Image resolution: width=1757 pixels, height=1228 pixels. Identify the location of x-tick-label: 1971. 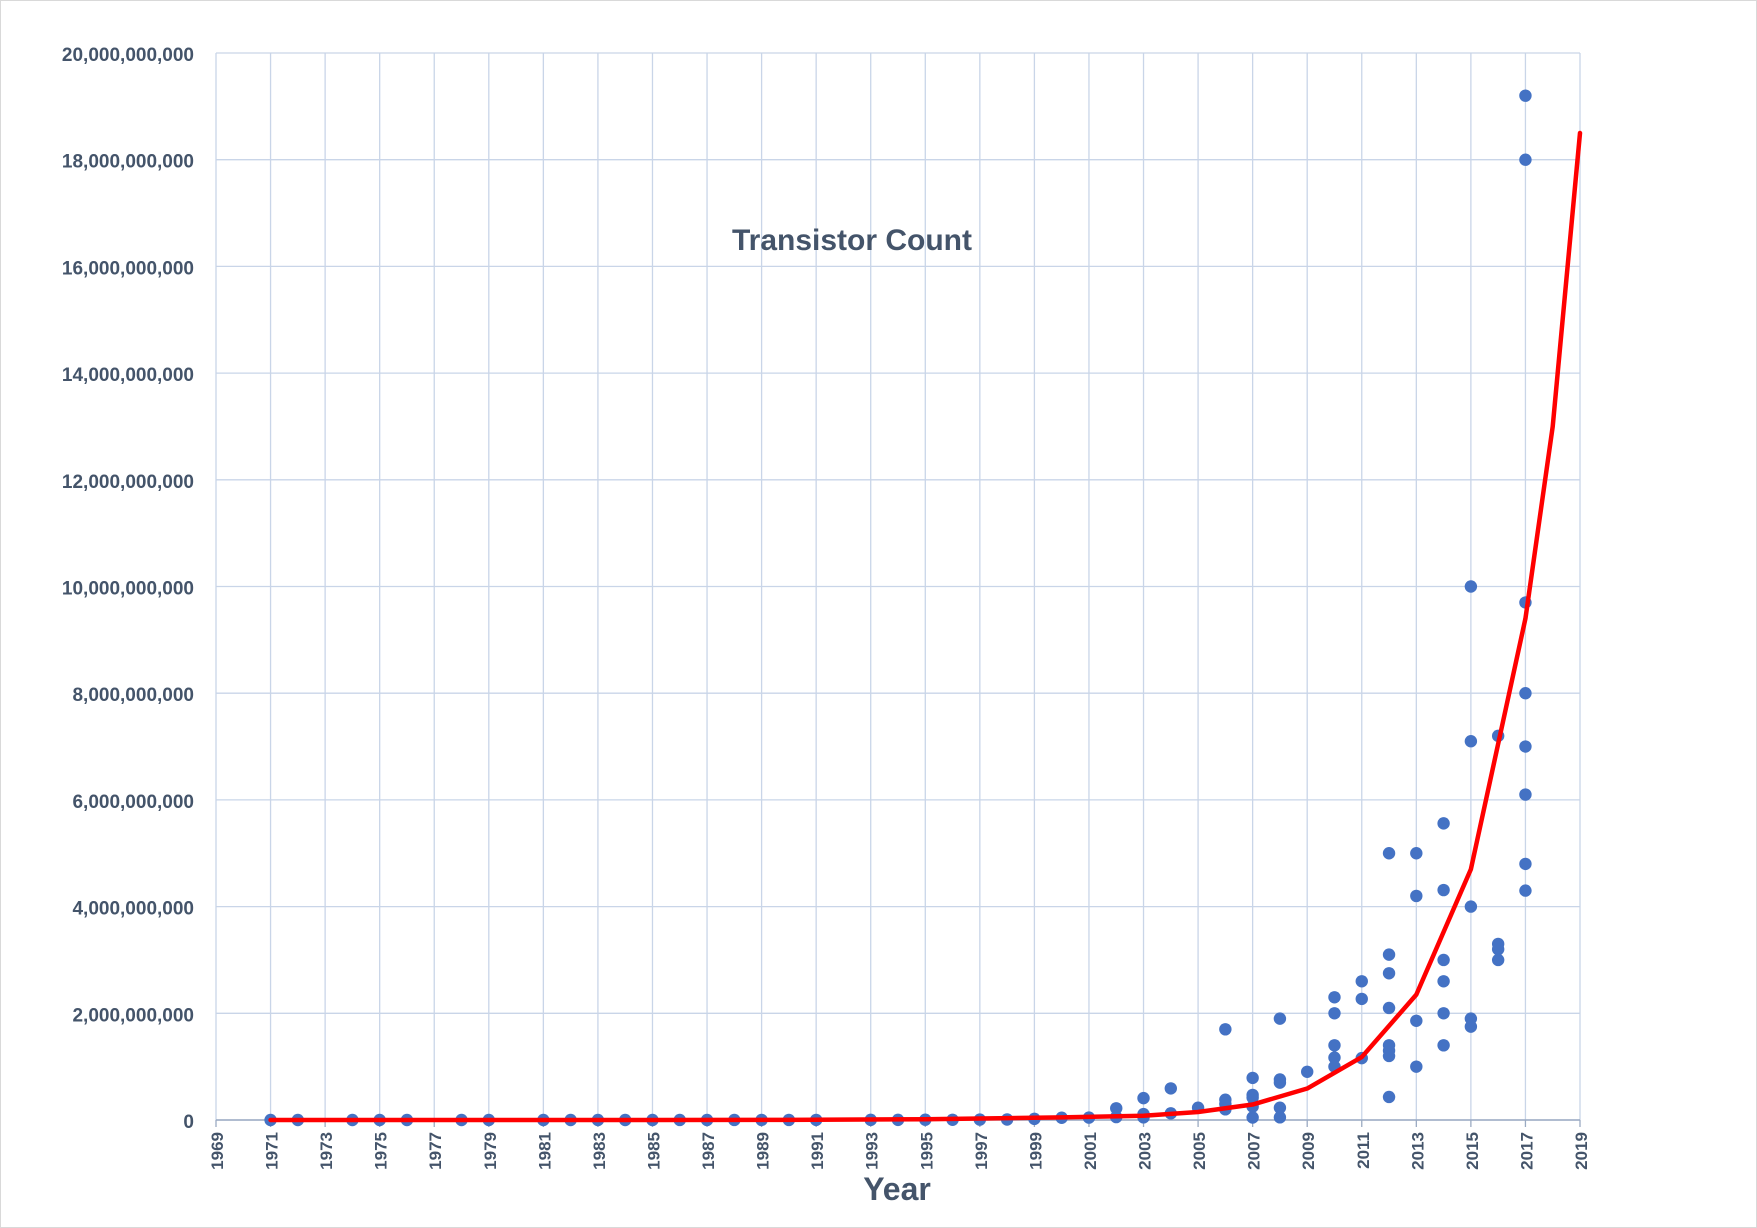
(272, 1151).